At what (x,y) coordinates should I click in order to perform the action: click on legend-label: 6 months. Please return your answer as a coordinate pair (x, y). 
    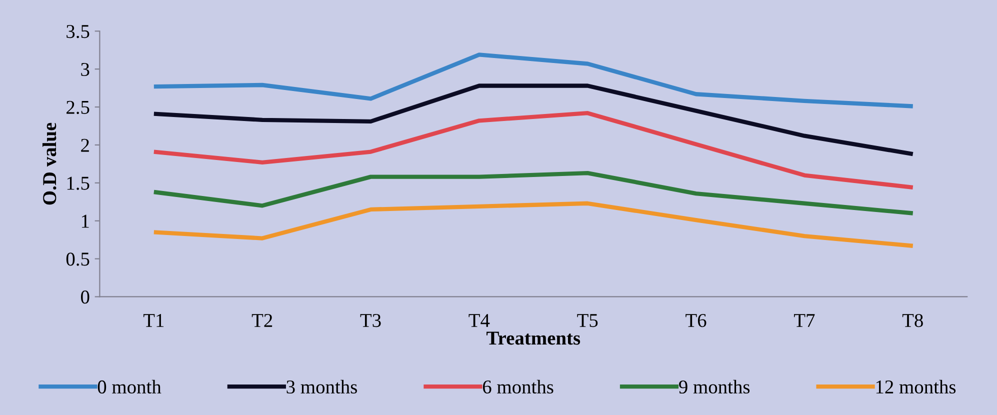
    Looking at the image, I should click on (518, 387).